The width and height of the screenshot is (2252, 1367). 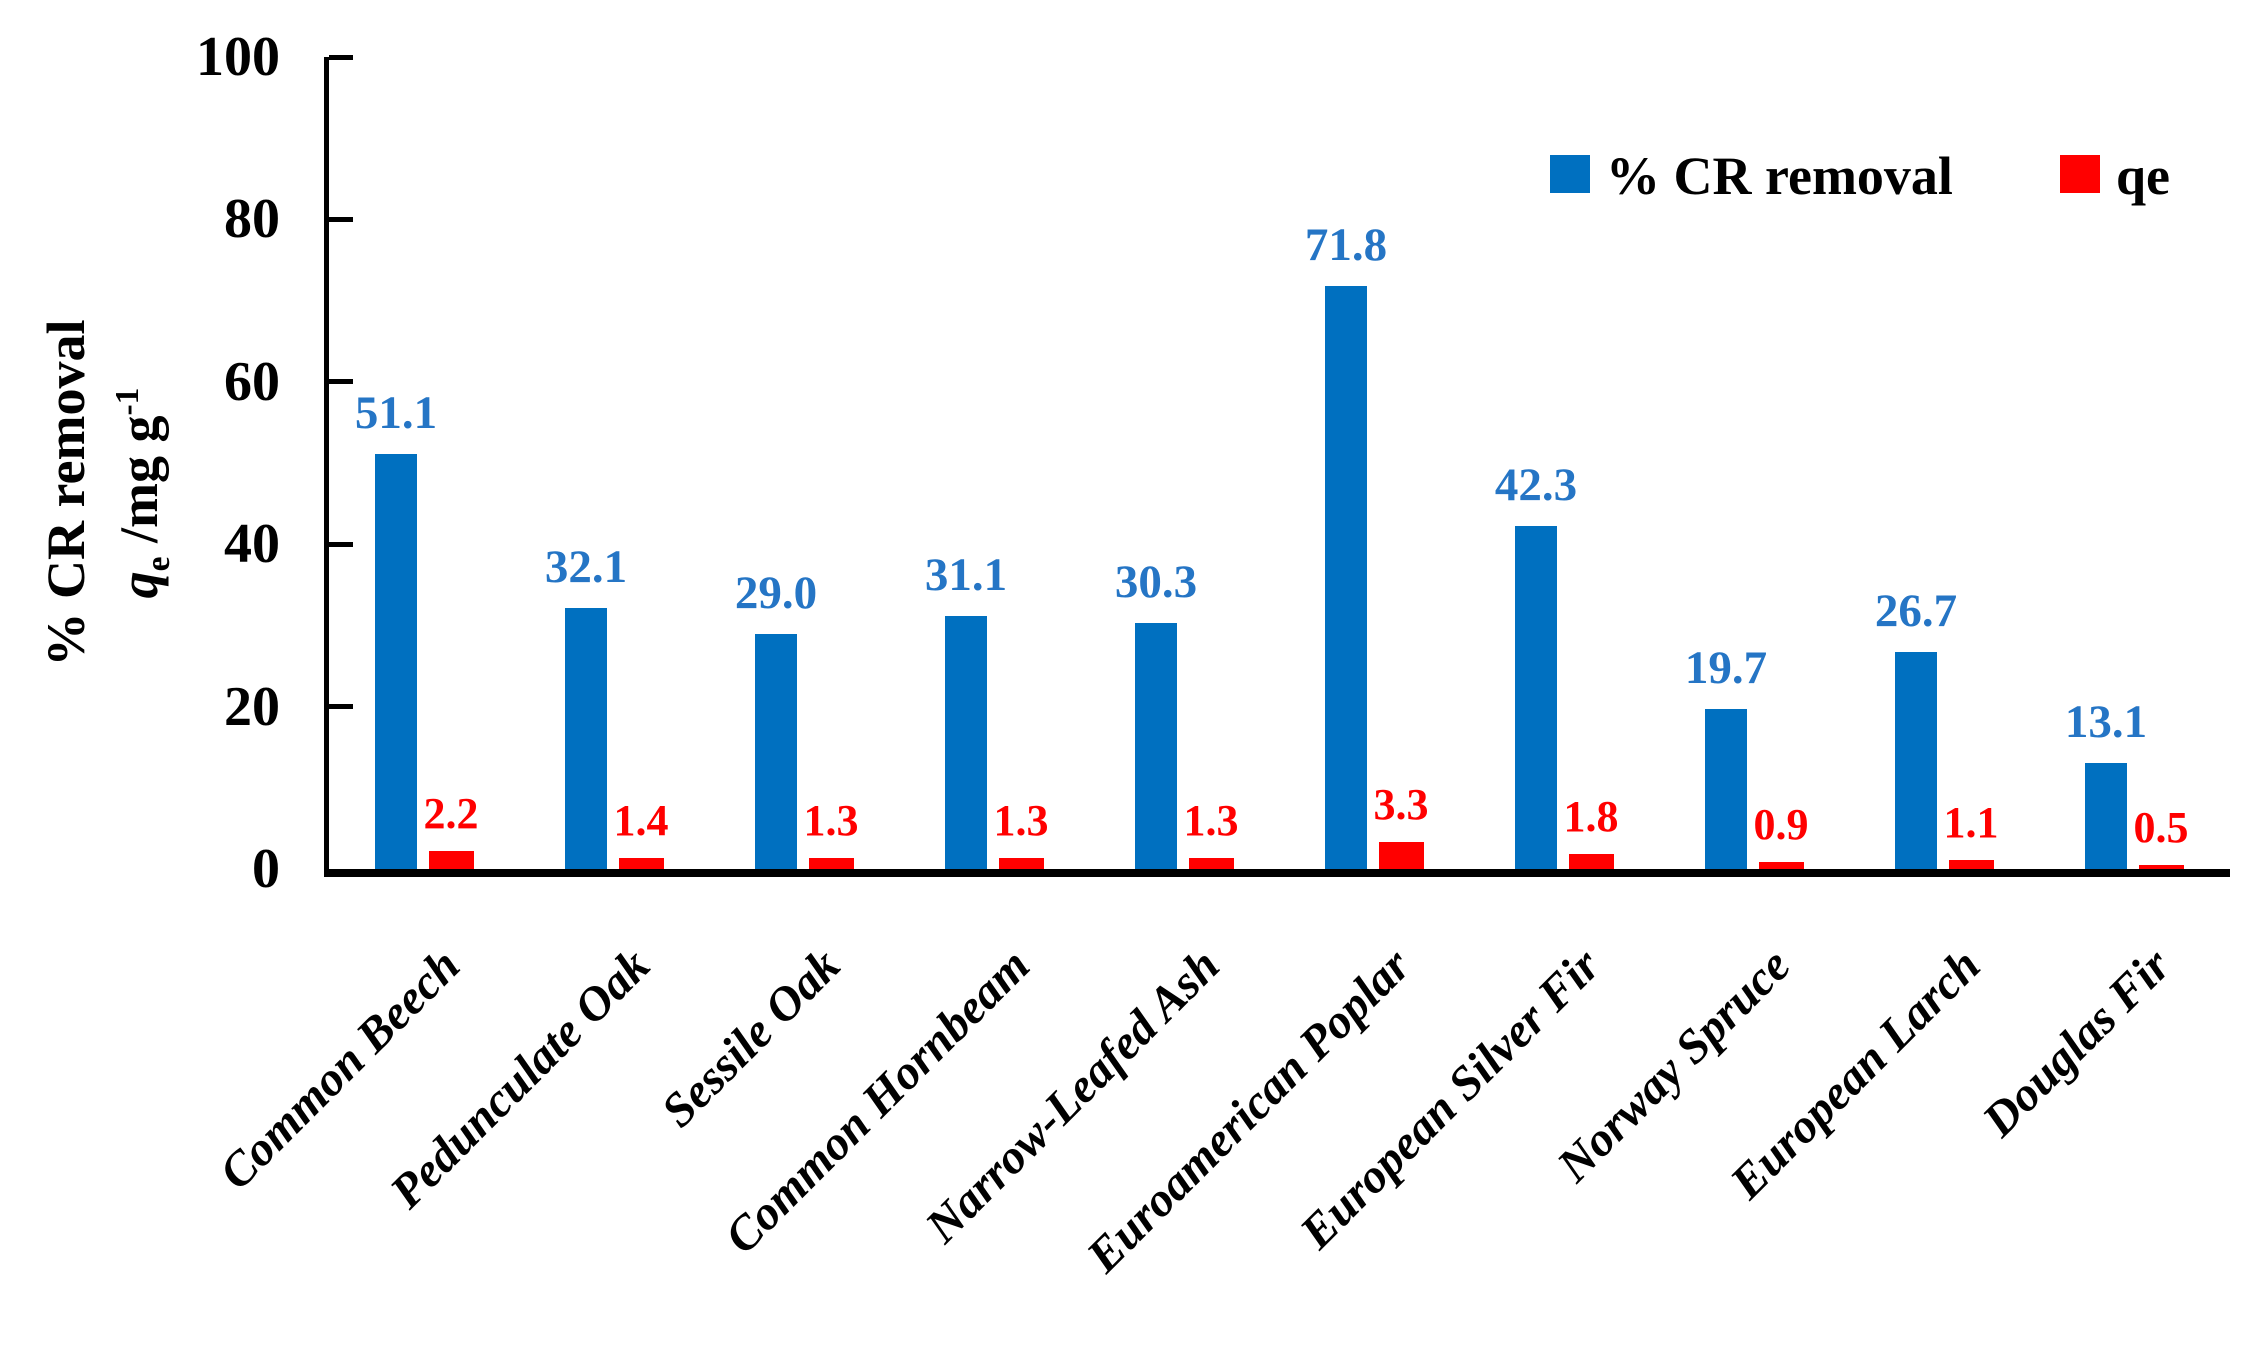 I want to click on x-category-label: Euroamerican Poplar, so click(x=1248, y=1110).